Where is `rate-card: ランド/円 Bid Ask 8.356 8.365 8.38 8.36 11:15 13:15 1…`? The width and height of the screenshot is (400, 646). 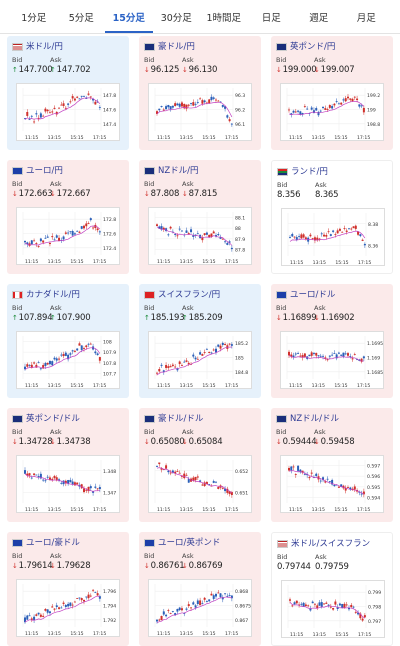 rate-card: ランド/円 Bid Ask 8.356 8.365 8.38 8.36 11:15 13:15 1… is located at coordinates (332, 217).